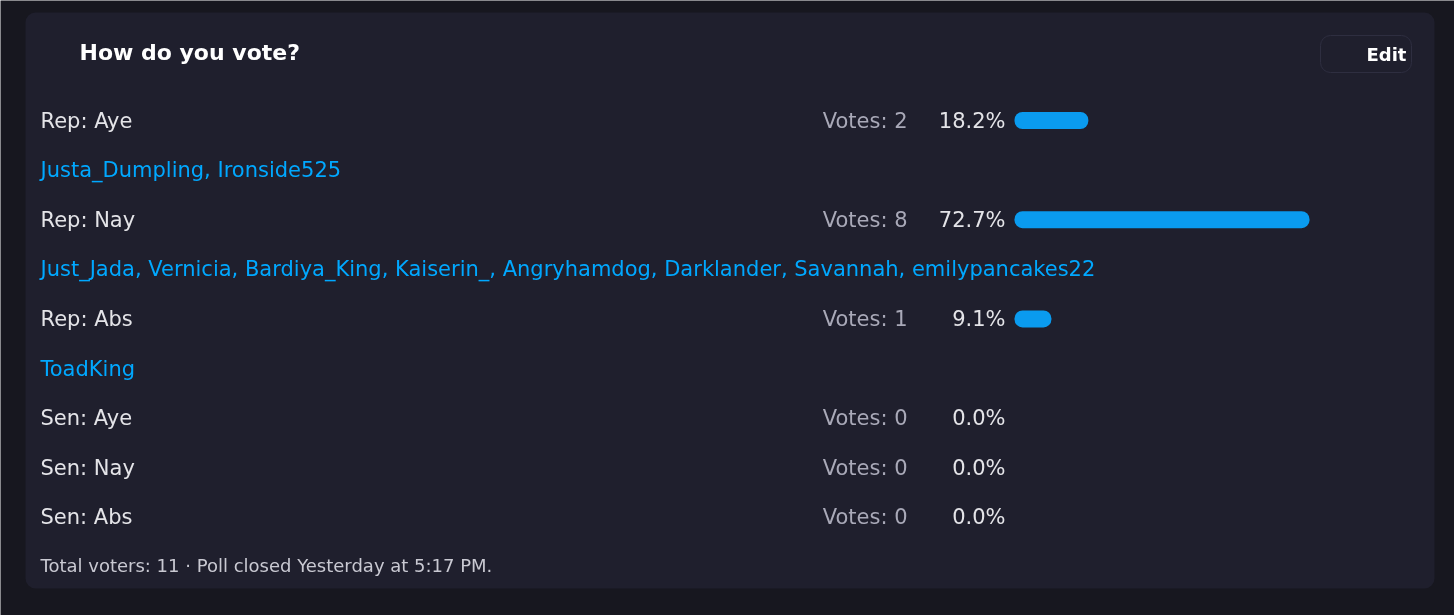 This screenshot has height=615, width=1454. I want to click on data-label: 18.2%, so click(972, 120).